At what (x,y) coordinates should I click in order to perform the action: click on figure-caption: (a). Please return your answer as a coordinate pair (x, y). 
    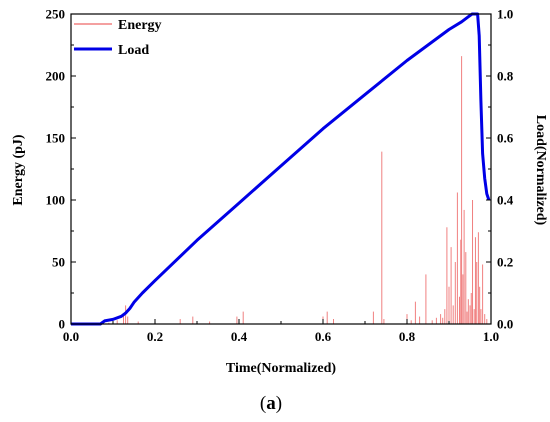
    Looking at the image, I should click on (271, 403).